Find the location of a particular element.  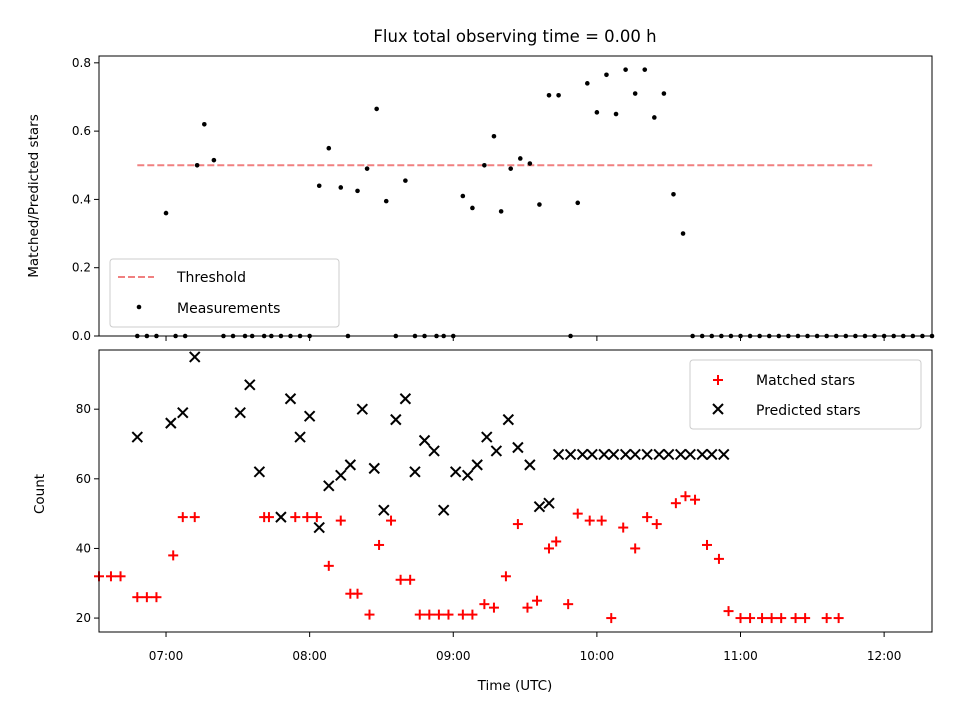

top-x-ticks is located at coordinates (525, 338).